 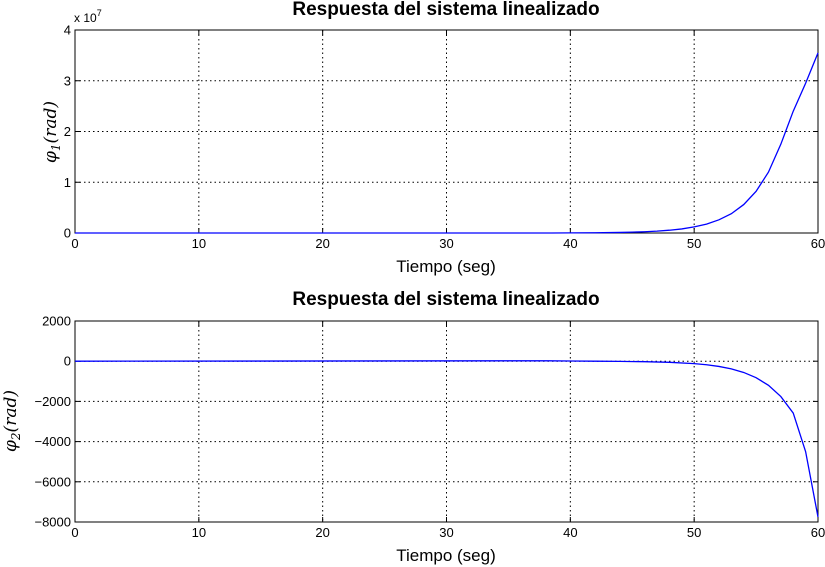 I want to click on y-exponent-base: x 10, so click(x=85, y=18).